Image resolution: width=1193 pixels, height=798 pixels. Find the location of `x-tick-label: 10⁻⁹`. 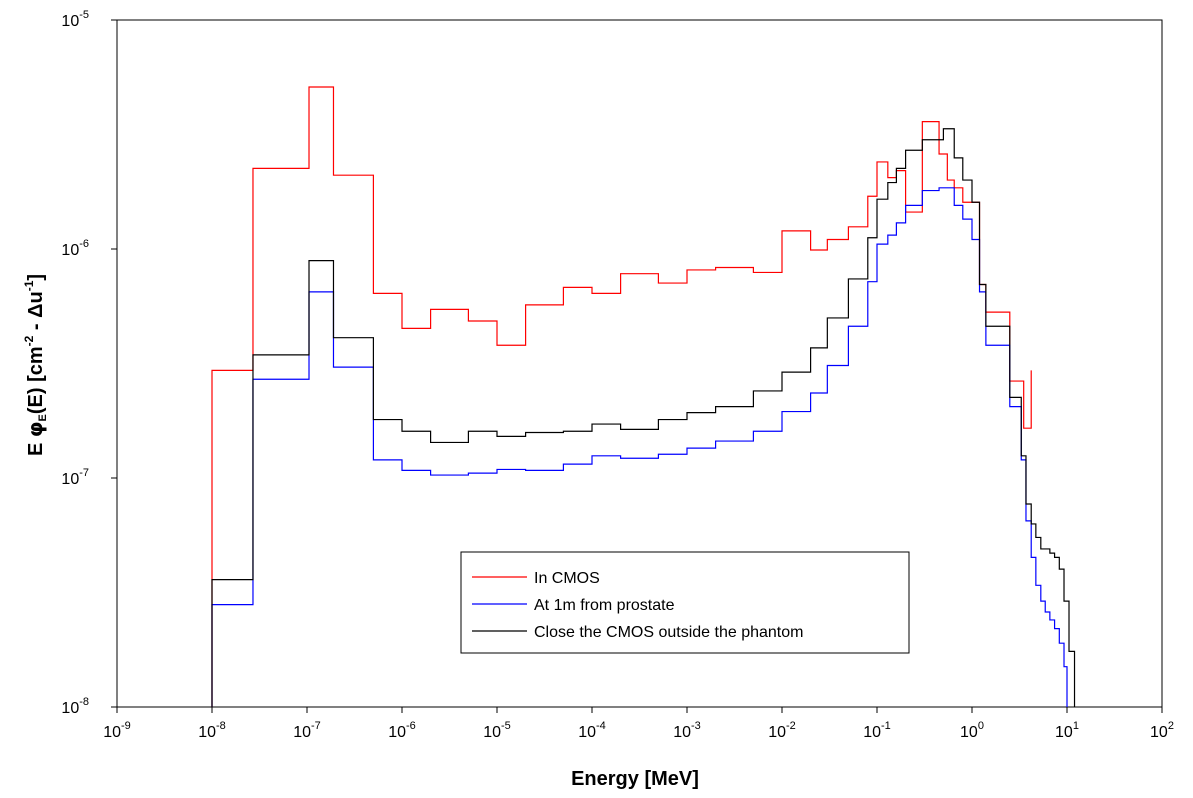

x-tick-label: 10⁻⁹ is located at coordinates (117, 730).